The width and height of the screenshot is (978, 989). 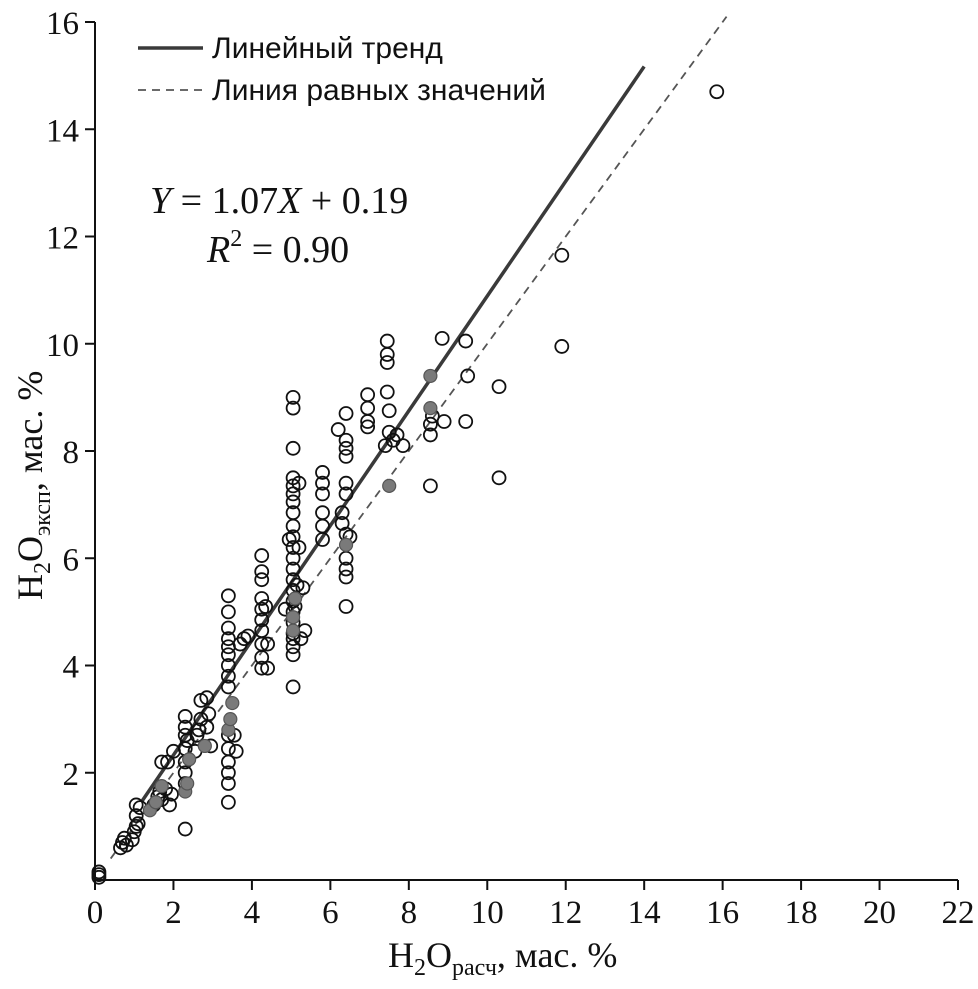 What do you see at coordinates (330, 913) in the screenshot?
I see `x-tick-label: 6` at bounding box center [330, 913].